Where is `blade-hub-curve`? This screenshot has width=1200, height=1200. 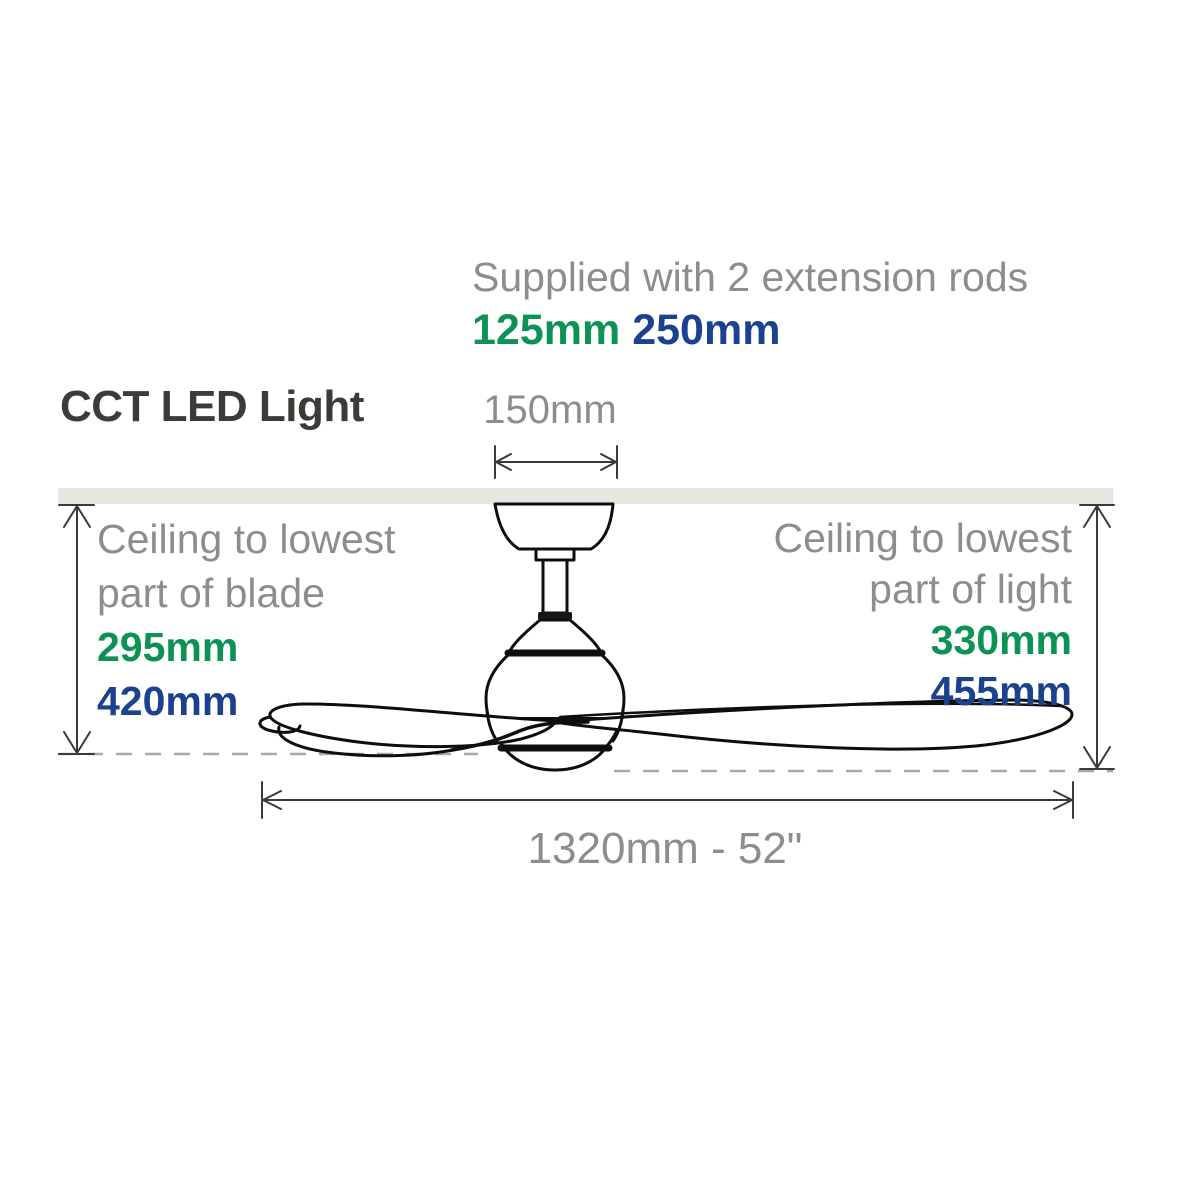 blade-hub-curve is located at coordinates (520, 736).